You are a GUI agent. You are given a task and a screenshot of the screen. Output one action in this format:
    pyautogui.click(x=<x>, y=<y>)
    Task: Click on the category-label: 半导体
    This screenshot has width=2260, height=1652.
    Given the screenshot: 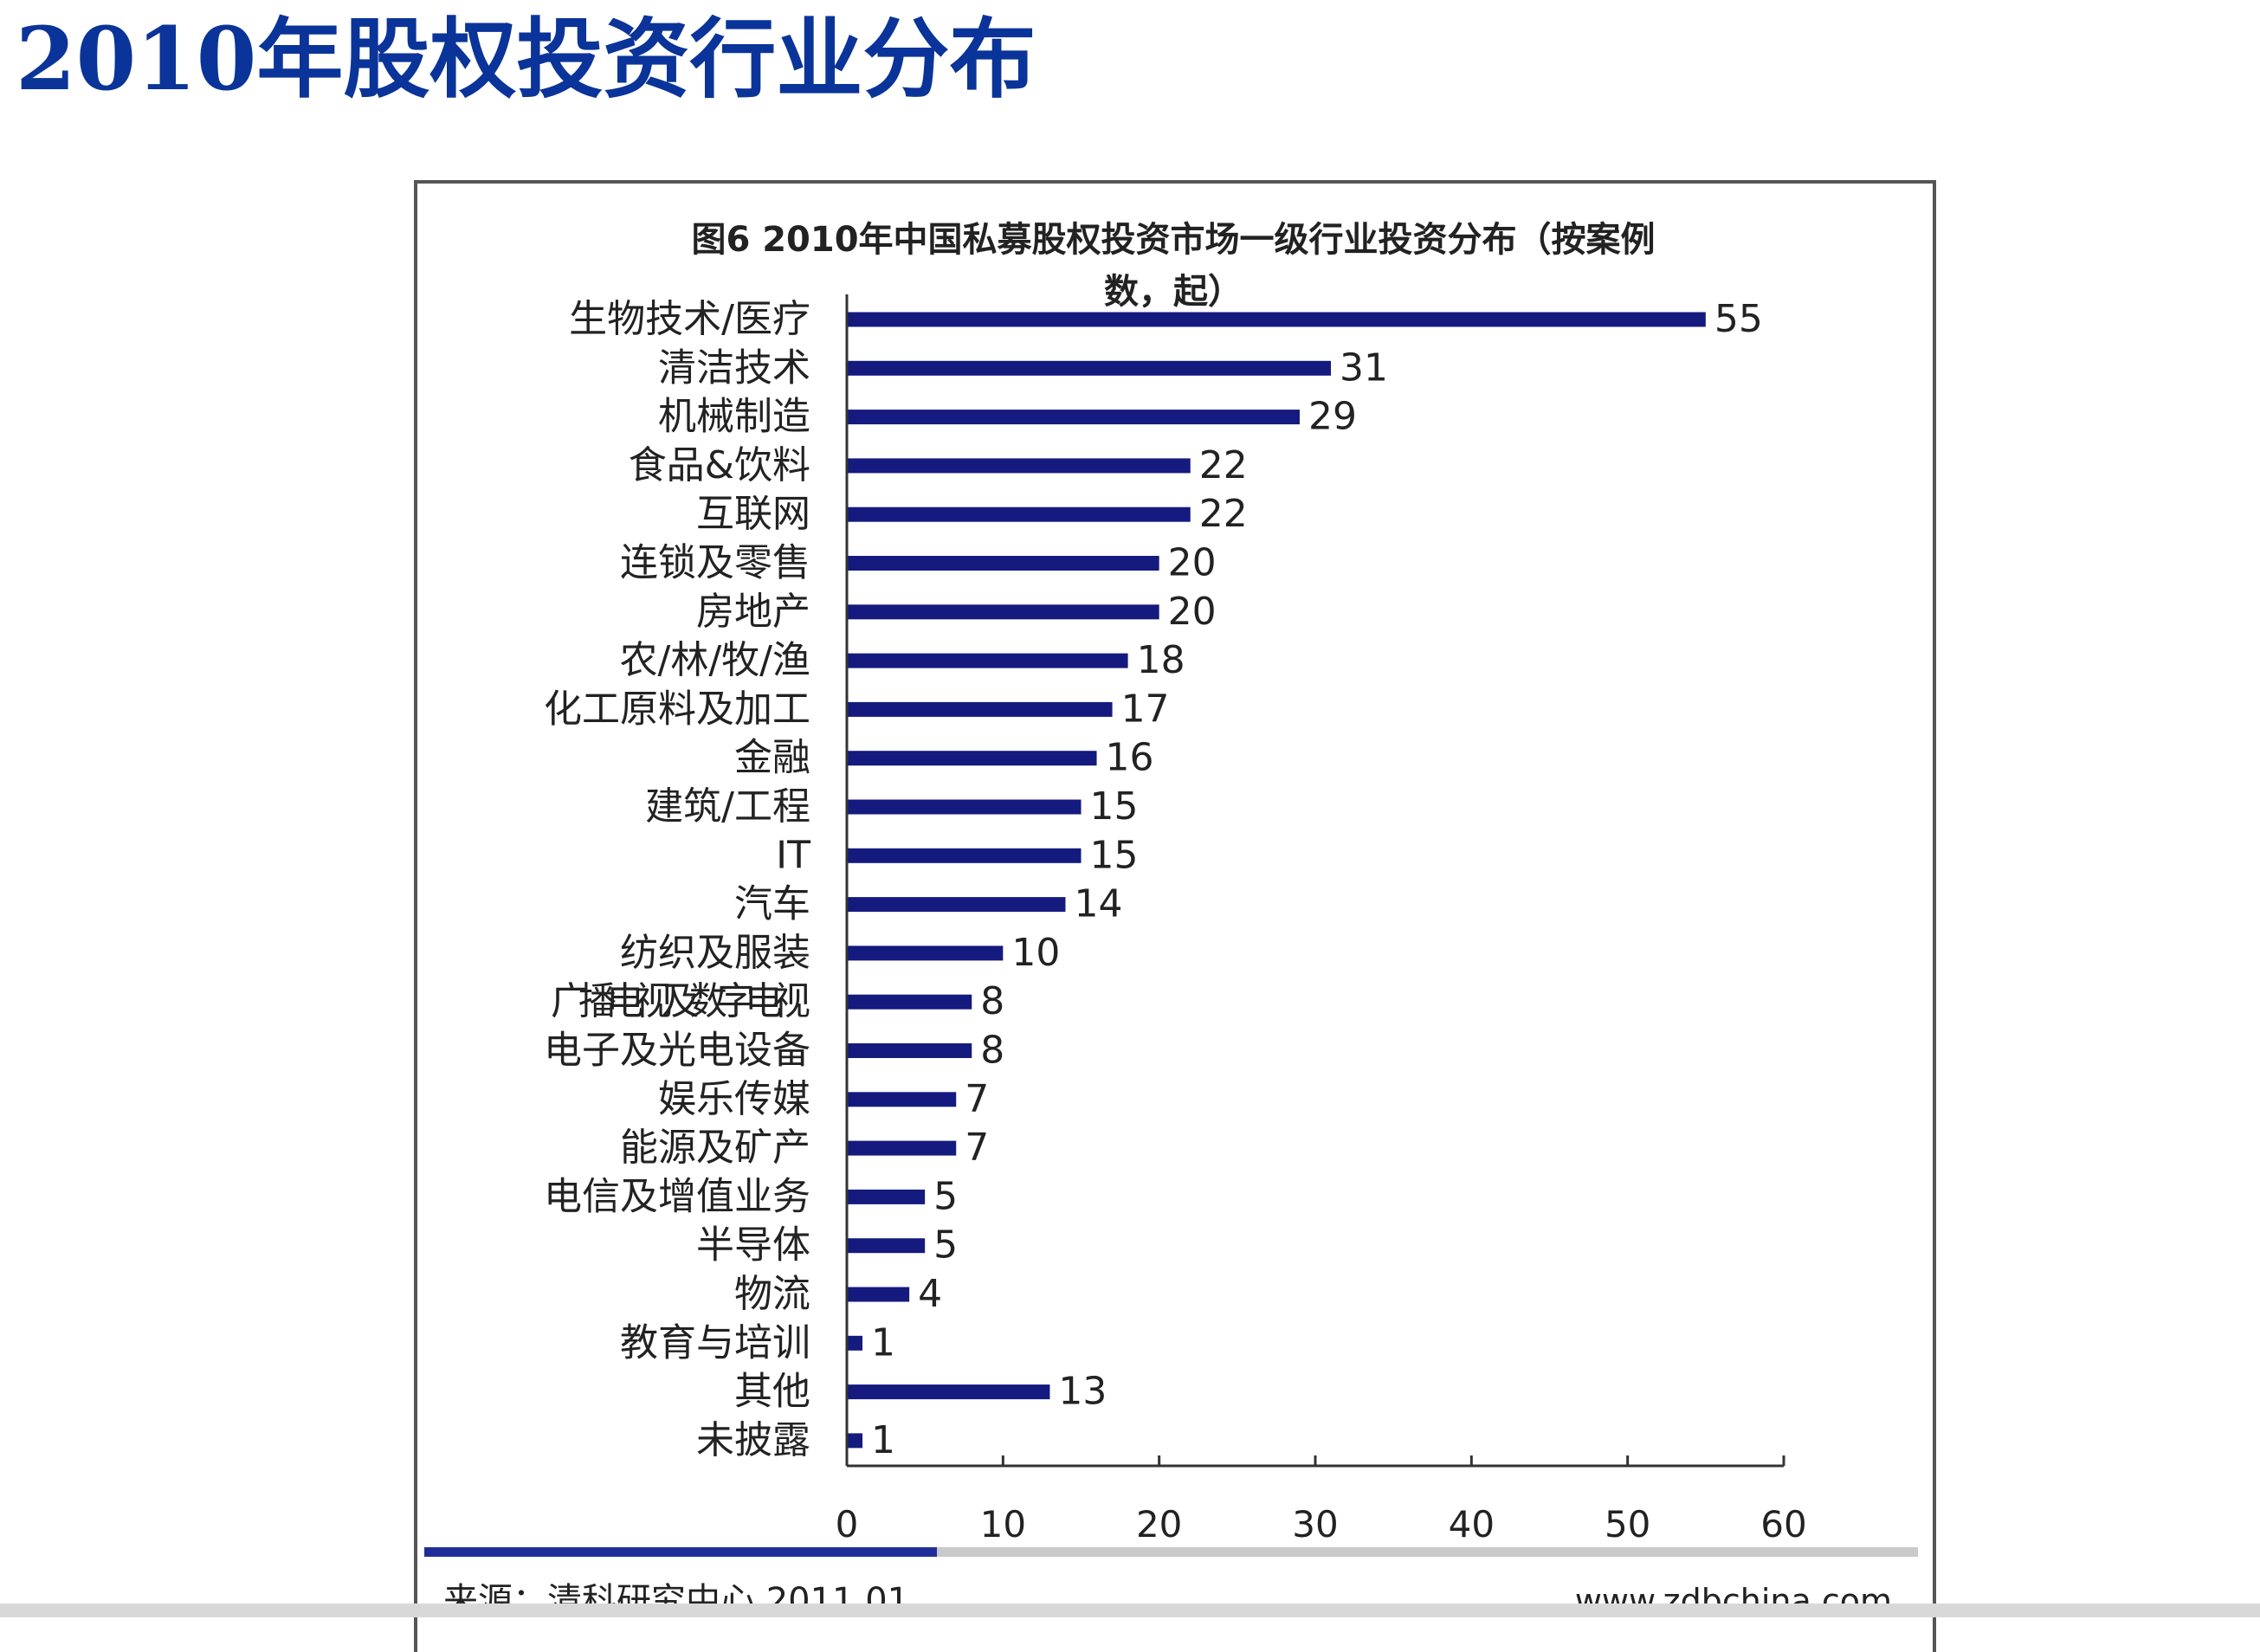 What is the action you would take?
    pyautogui.click(x=753, y=1245)
    